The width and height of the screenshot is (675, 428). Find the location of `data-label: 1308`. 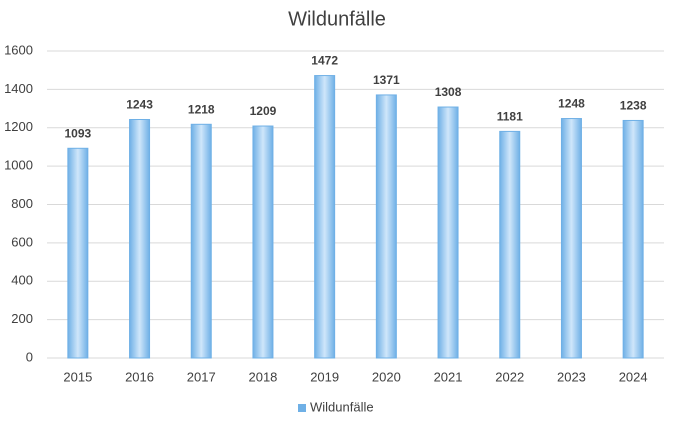

data-label: 1308 is located at coordinates (448, 92).